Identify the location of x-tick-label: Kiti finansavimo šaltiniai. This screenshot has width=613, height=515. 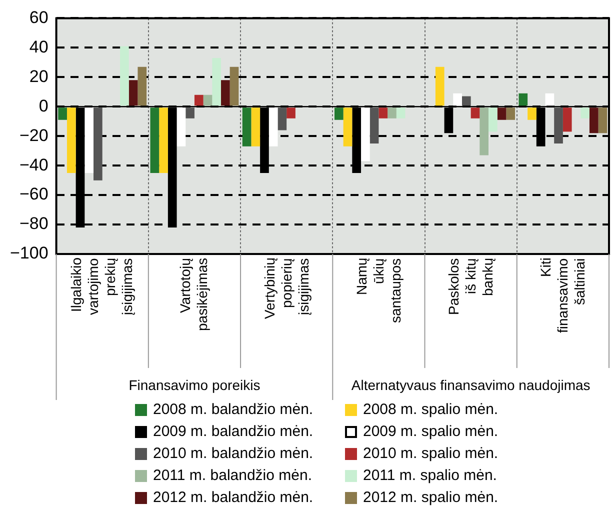
(562, 296).